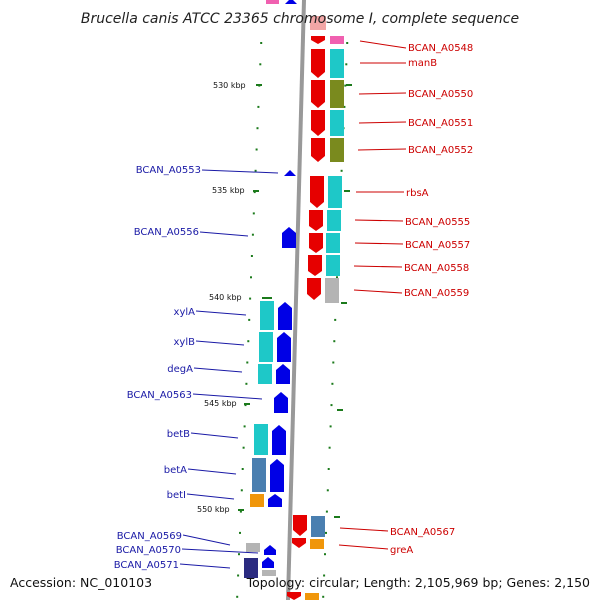 This screenshot has width=600, height=600. Describe the element at coordinates (214, 435) in the screenshot. I see `leader-betB` at that location.